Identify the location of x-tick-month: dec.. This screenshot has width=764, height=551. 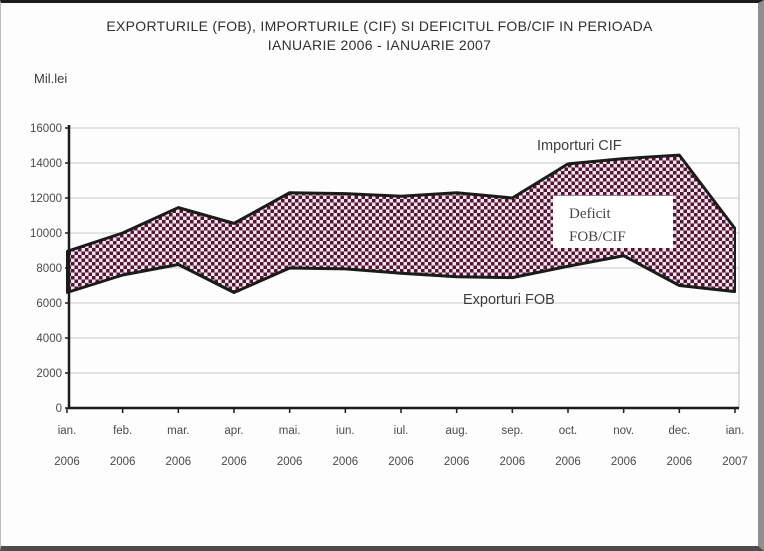
(679, 431).